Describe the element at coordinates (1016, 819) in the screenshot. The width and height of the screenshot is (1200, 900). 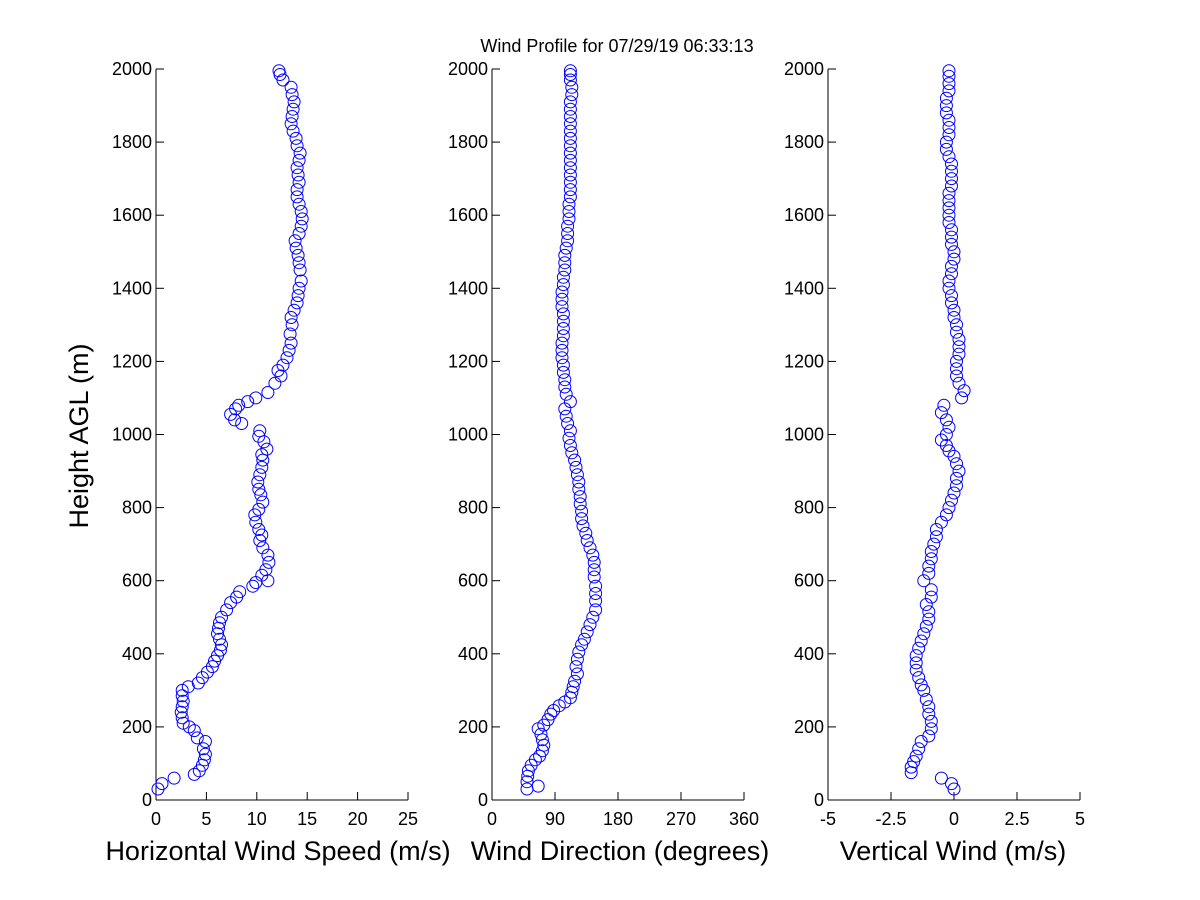
I see `x-tick-label: 2.5` at that location.